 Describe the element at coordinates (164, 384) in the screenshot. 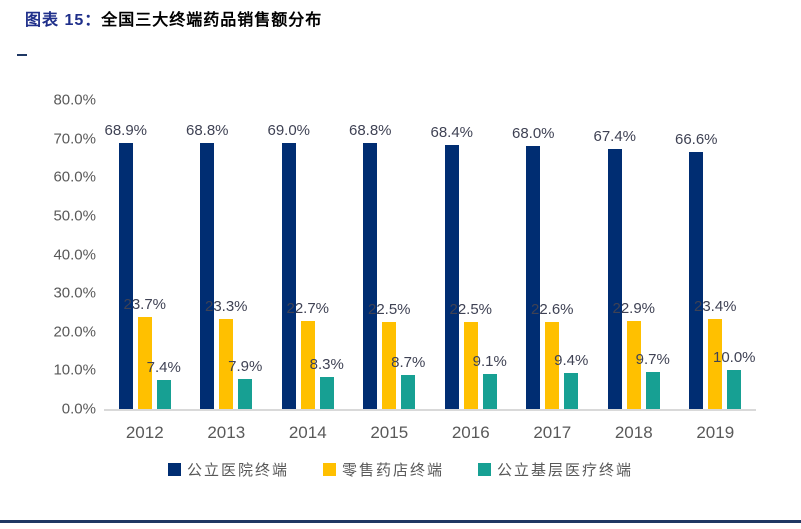

I see `bar-series-2-2012: 7.4%` at that location.